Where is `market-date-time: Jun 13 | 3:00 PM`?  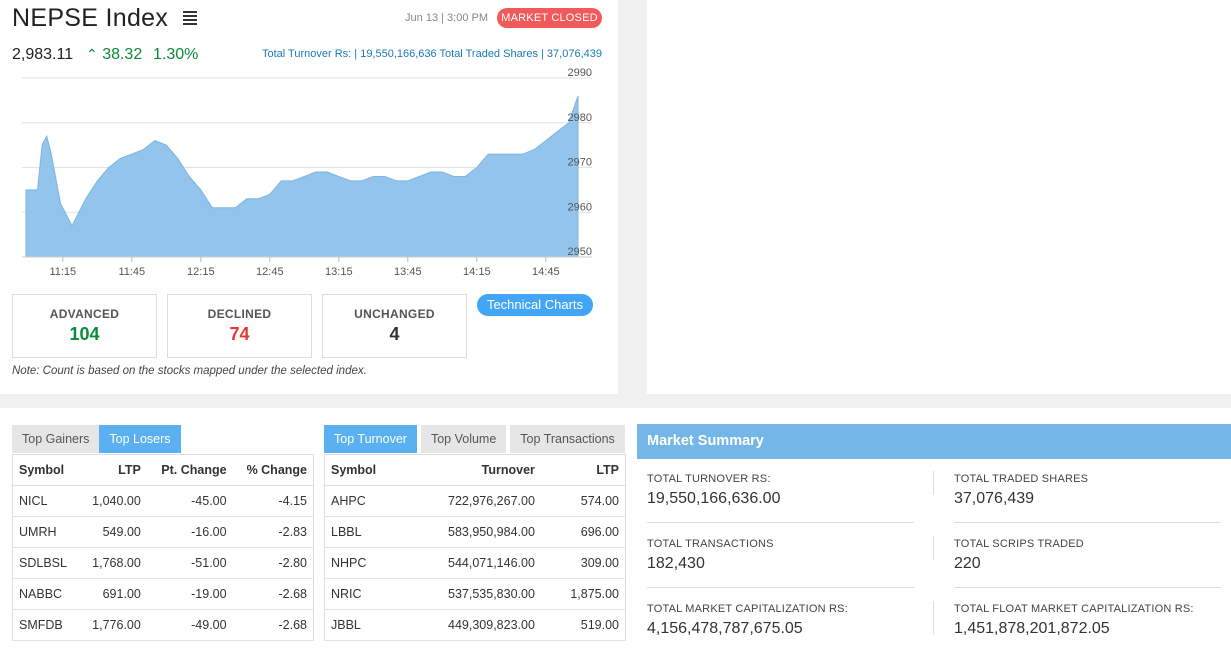 market-date-time: Jun 13 | 3:00 PM is located at coordinates (446, 18).